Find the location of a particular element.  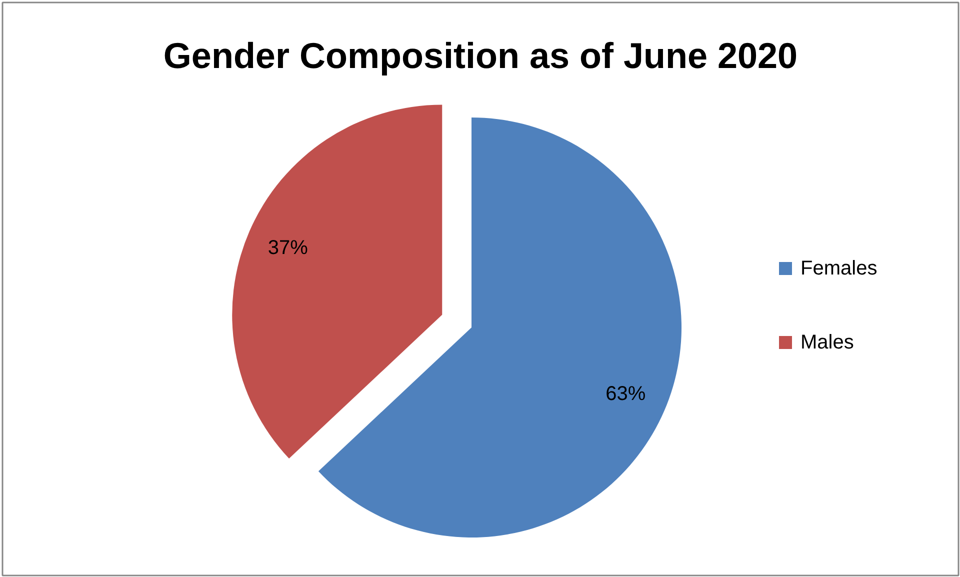

legend-label: Females is located at coordinates (839, 269).